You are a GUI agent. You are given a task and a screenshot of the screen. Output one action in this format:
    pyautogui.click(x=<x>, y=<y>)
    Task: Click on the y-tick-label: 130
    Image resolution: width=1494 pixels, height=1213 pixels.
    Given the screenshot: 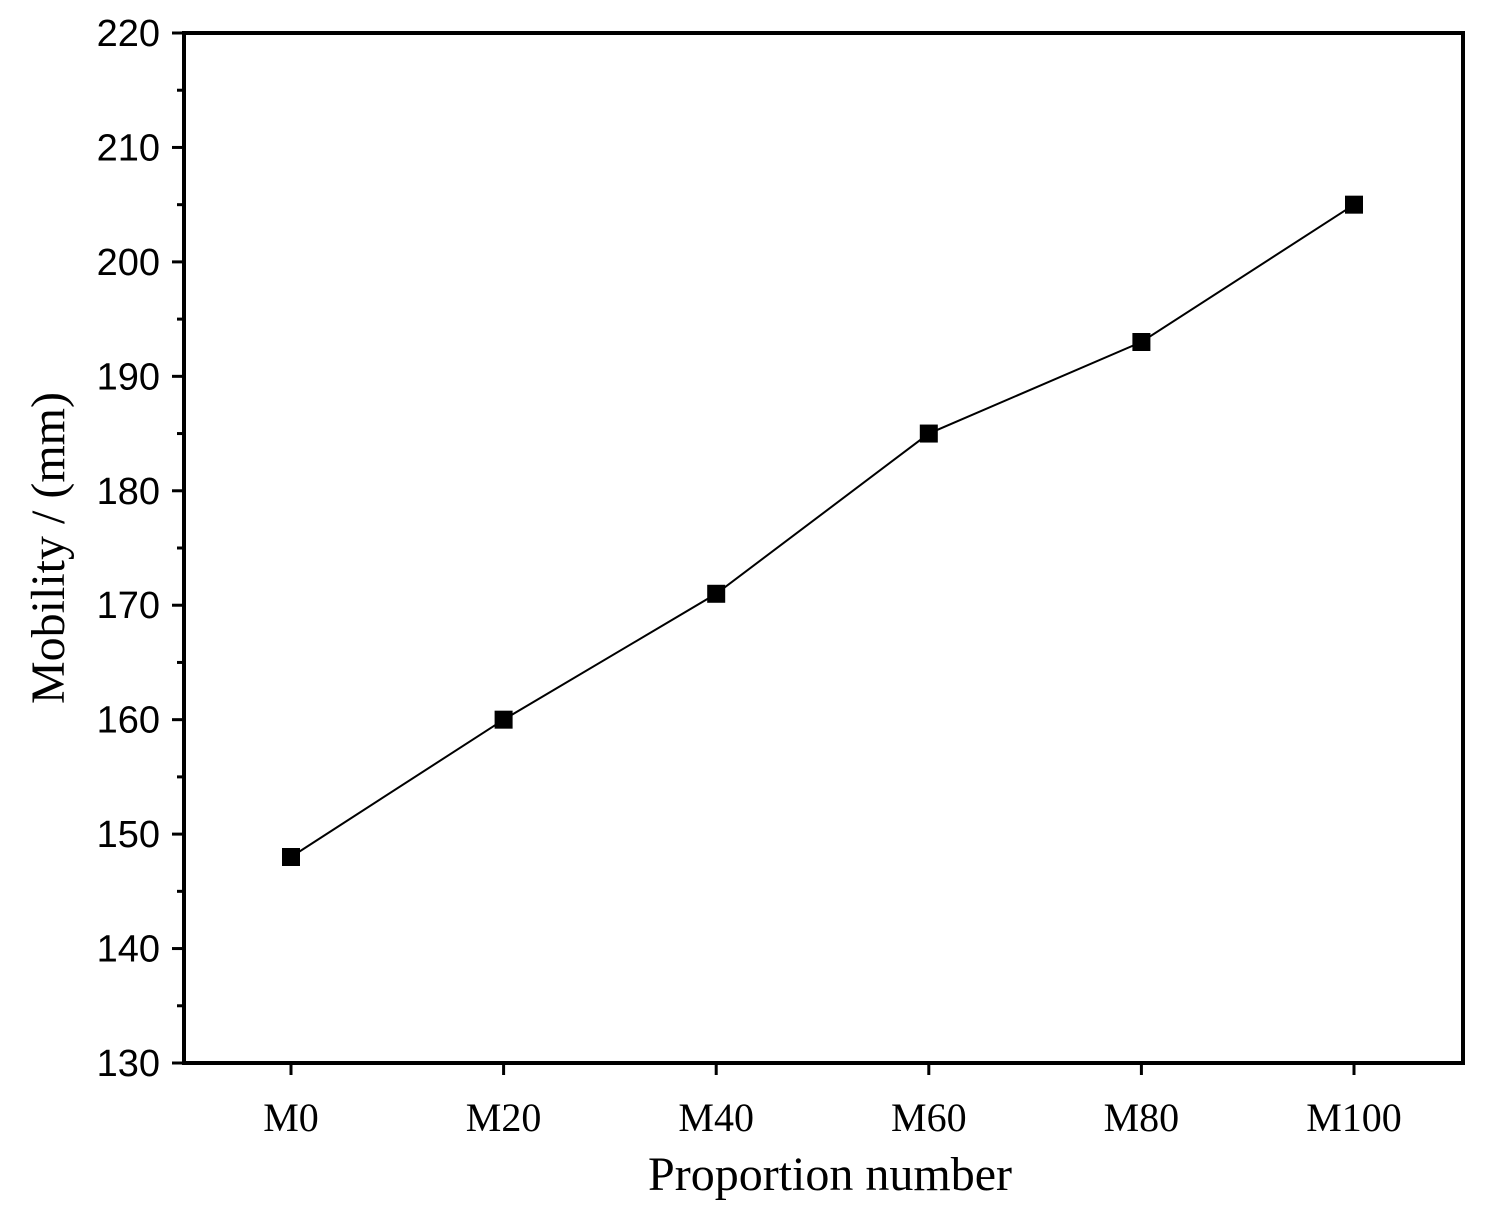 What is the action you would take?
    pyautogui.click(x=128, y=1064)
    